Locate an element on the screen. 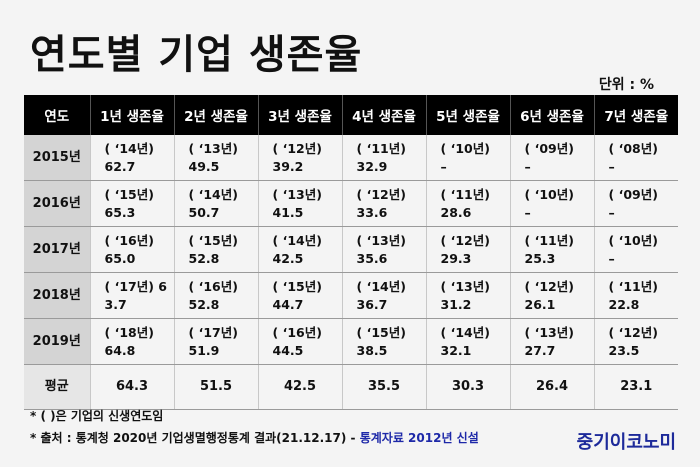 The image size is (700, 467). table-cell: ( ‘13년) 31.2 is located at coordinates (468, 295).